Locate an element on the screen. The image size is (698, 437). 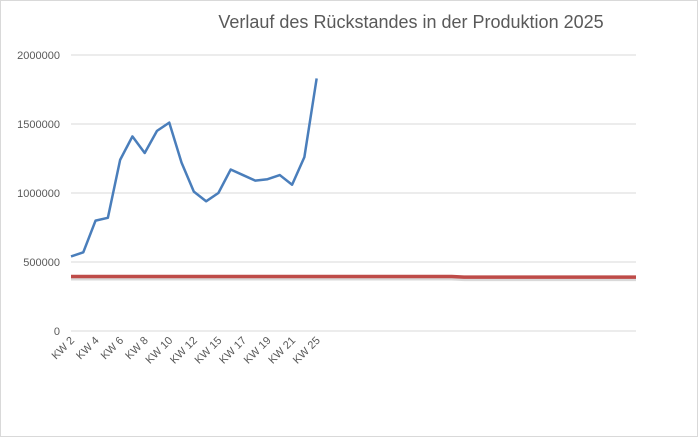
line-shadow is located at coordinates (353, 279).